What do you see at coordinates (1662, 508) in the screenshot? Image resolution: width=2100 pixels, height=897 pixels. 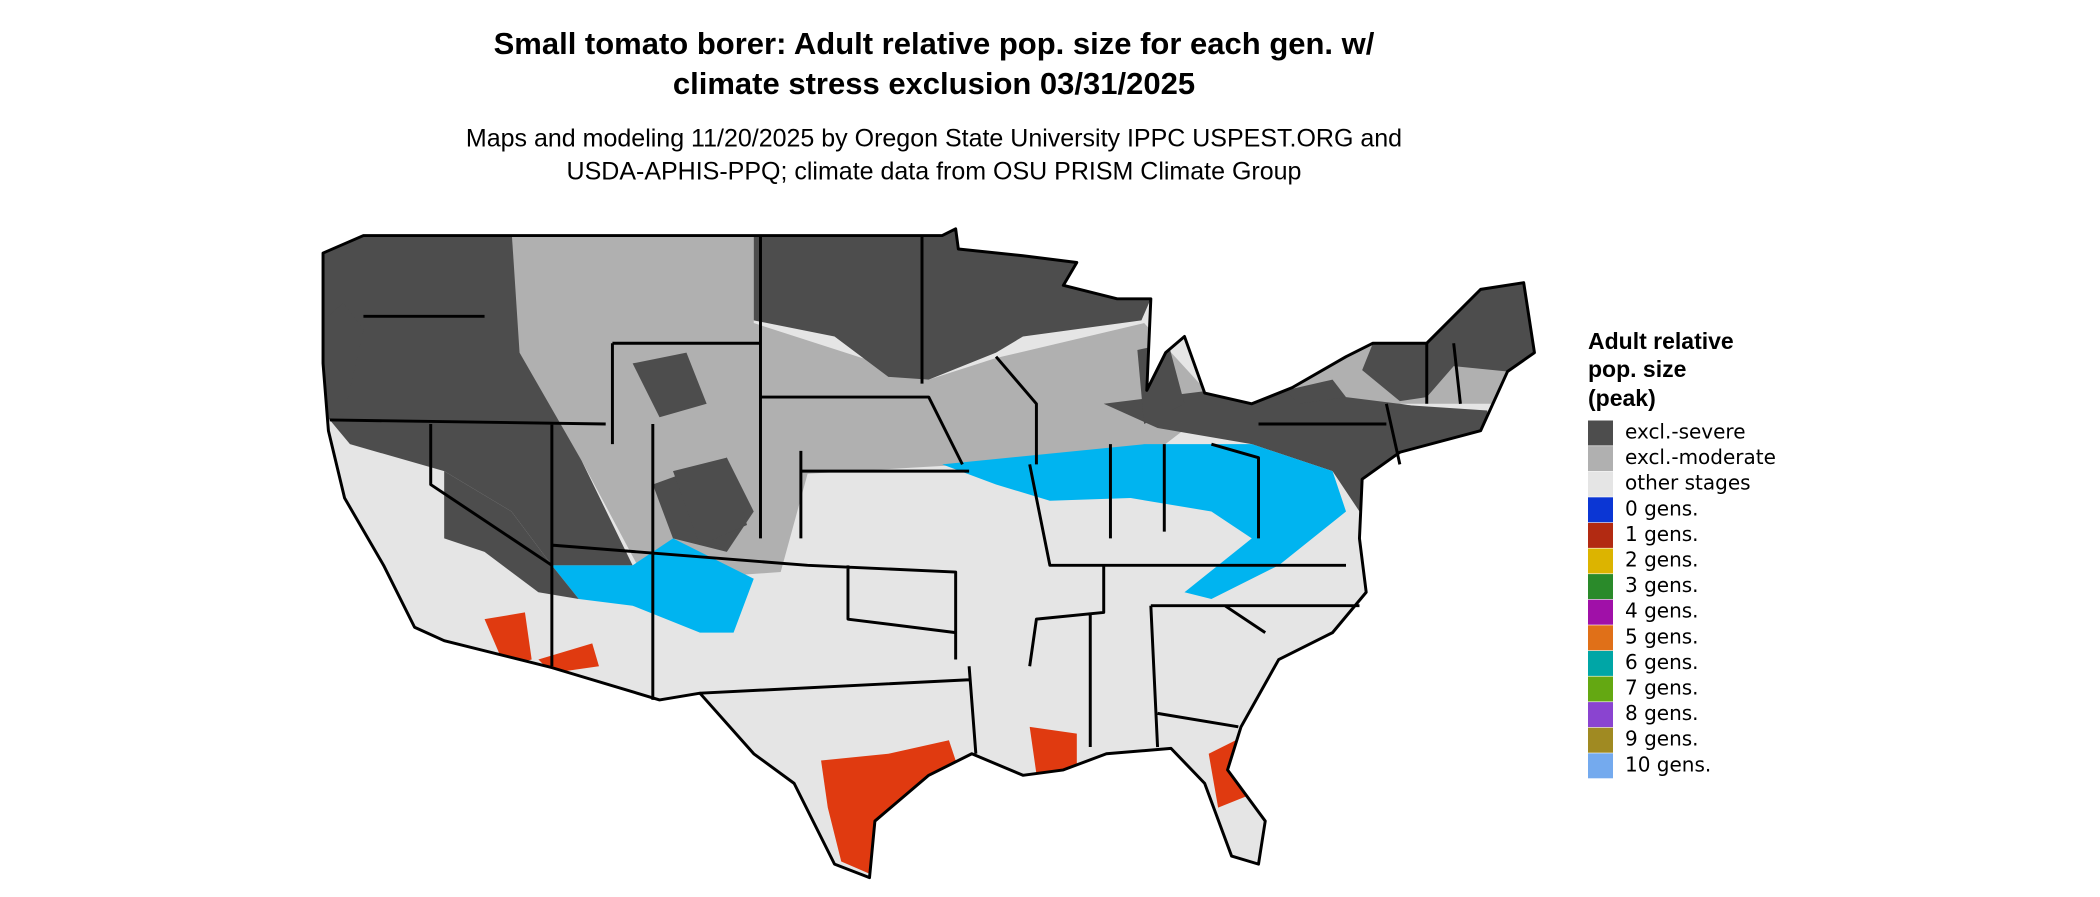 I see `legend-label: 0 gens.` at bounding box center [1662, 508].